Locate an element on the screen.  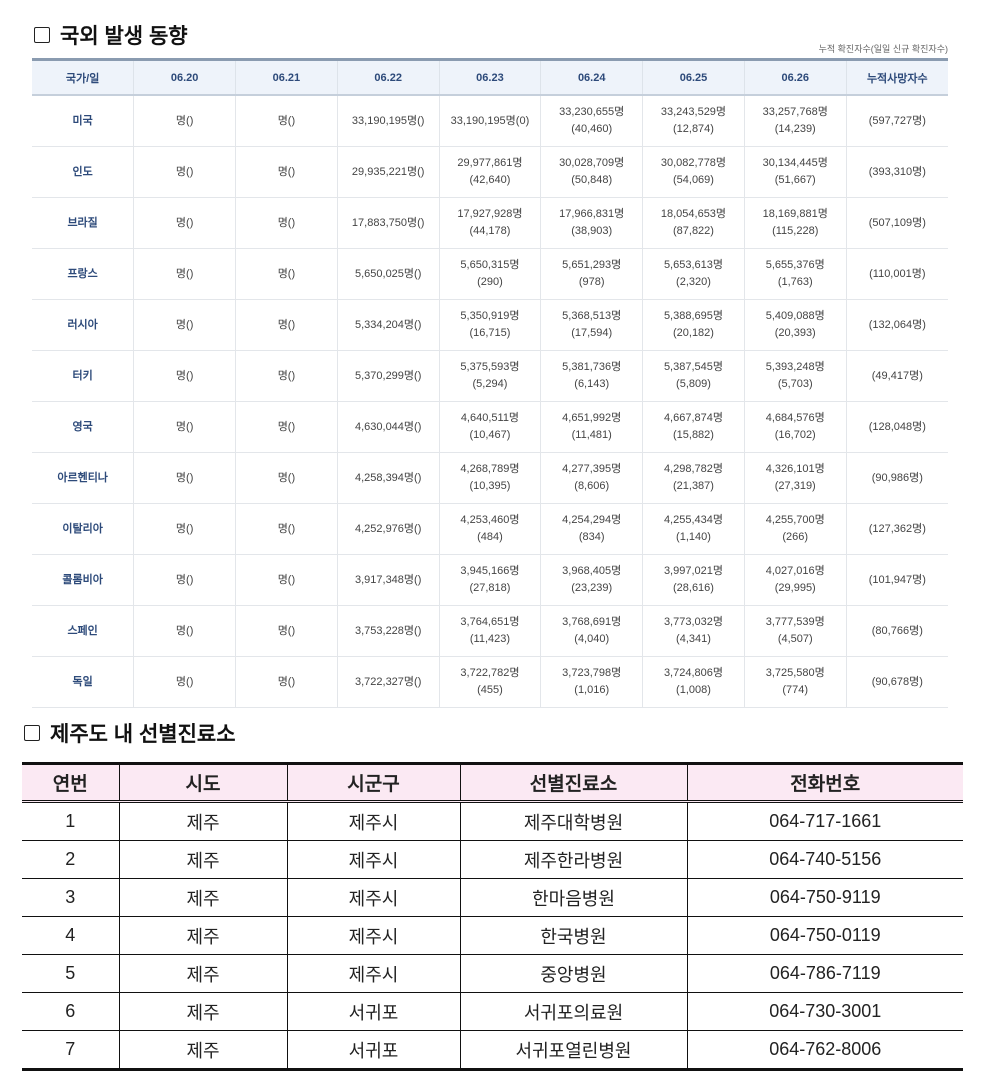
case-count-cell: 4,667,874명 (15,882) is located at coordinates (693, 427).